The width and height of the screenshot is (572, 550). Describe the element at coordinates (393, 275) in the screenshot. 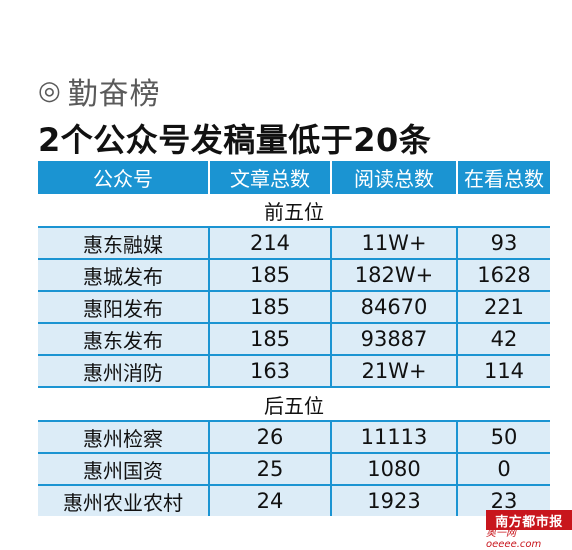

I see `cell-reads: 182W+` at that location.